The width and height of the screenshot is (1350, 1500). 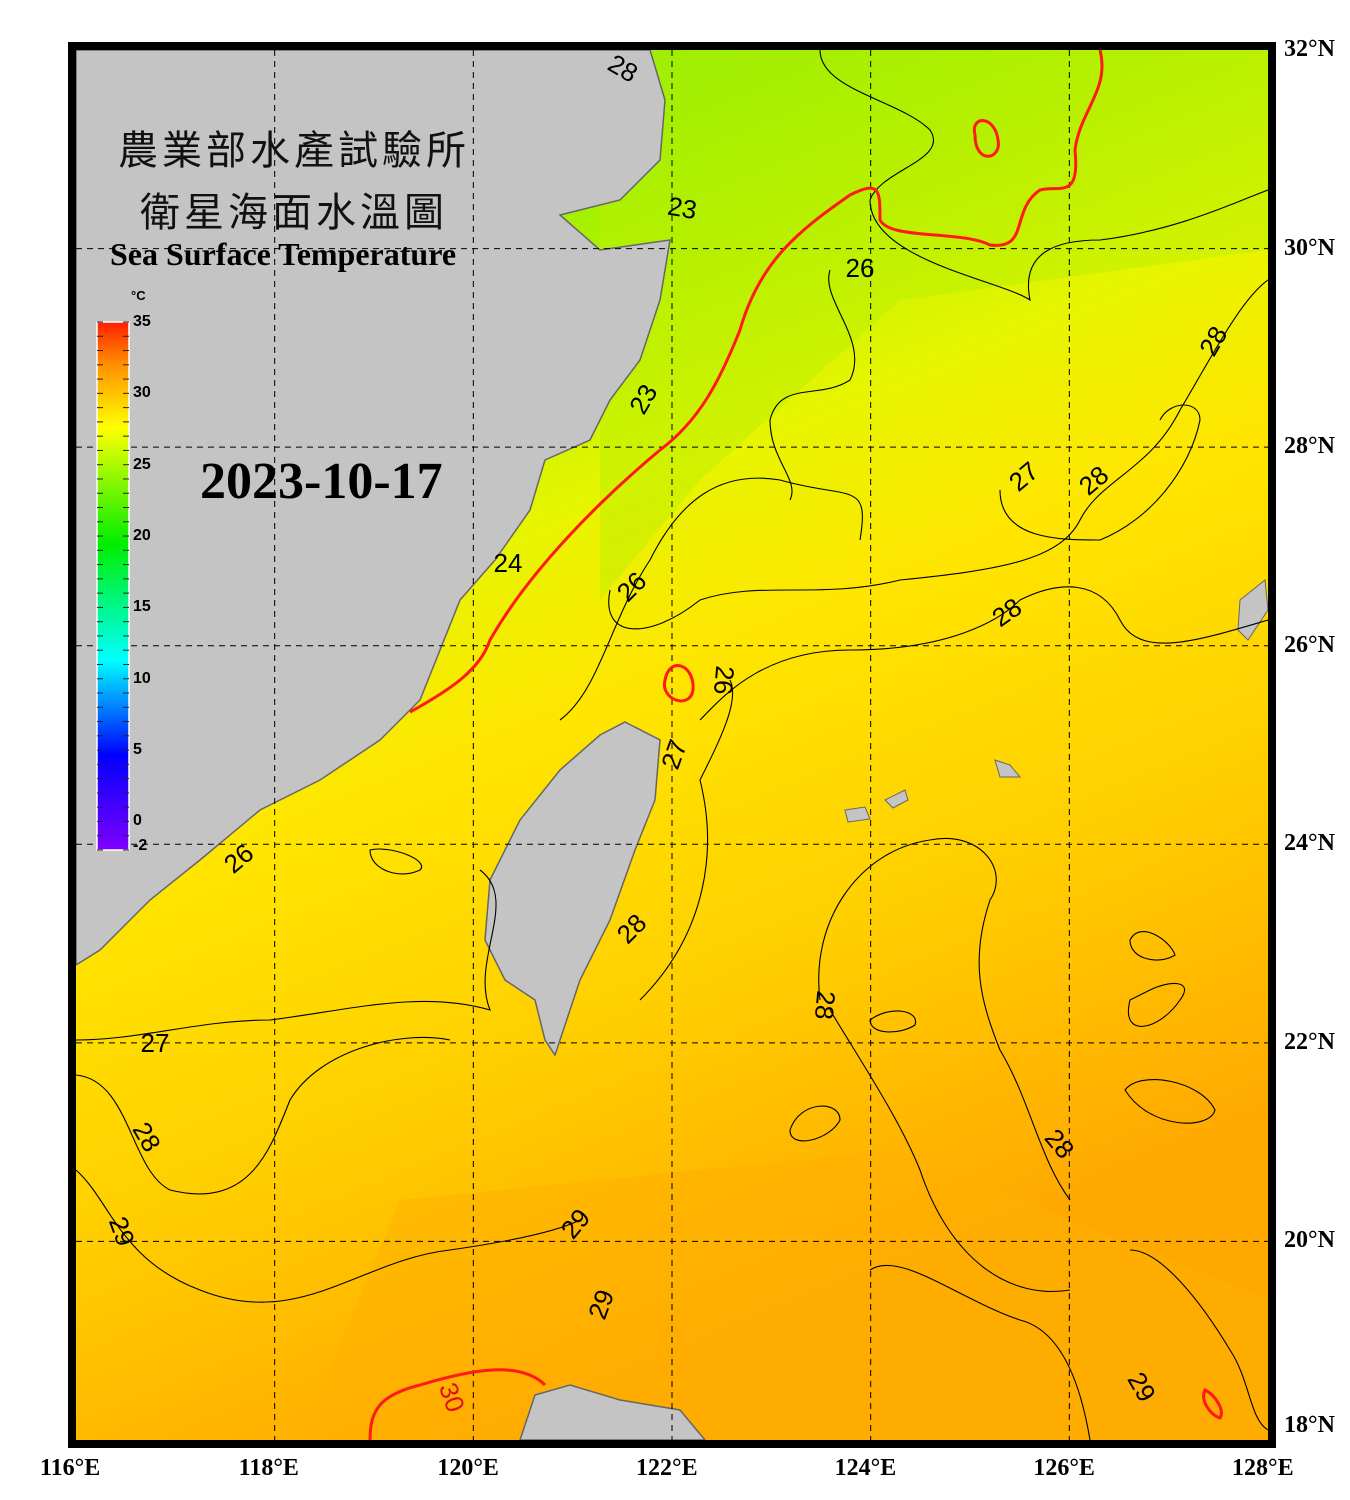 What do you see at coordinates (268, 1468) in the screenshot?
I see `lon-label: 118°E` at bounding box center [268, 1468].